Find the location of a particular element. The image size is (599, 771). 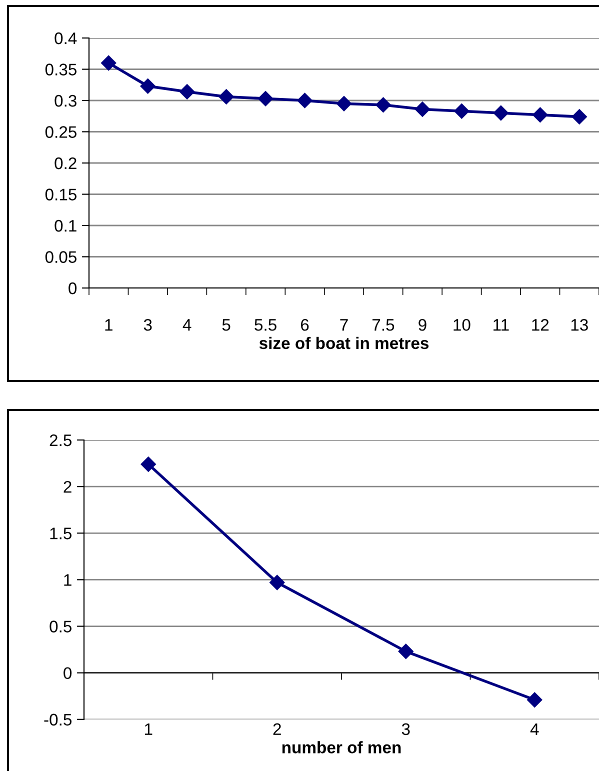

y-tick-label: 0.15 is located at coordinates (60, 194).